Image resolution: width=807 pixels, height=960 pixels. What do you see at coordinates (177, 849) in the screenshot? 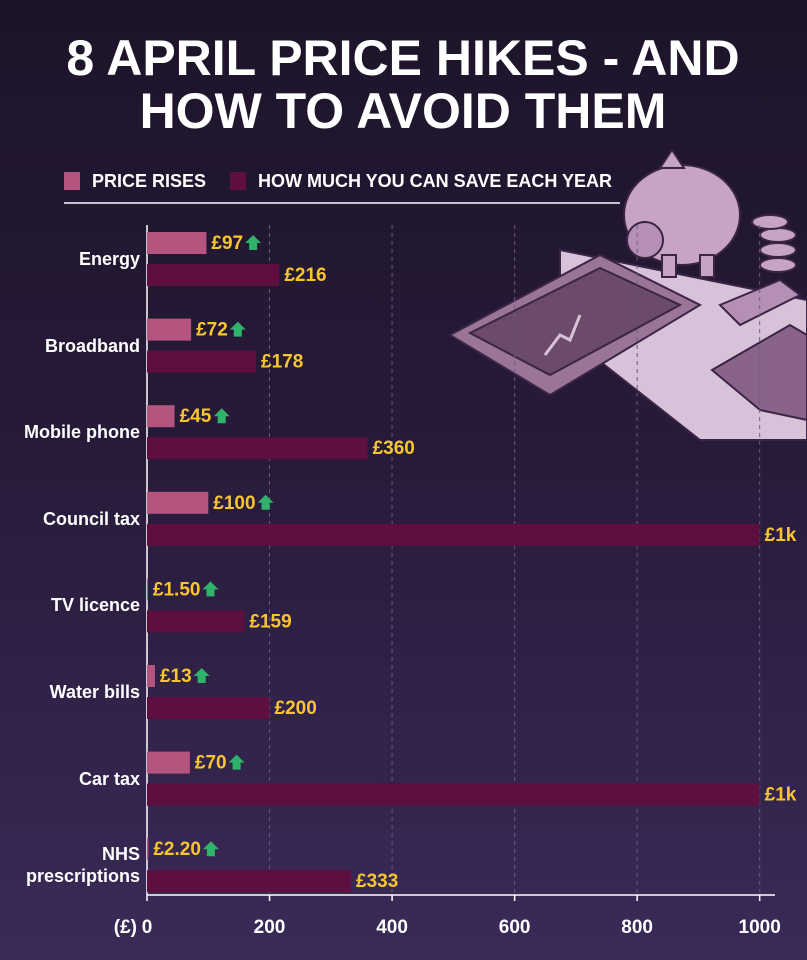
I see `value-label: £2.20` at bounding box center [177, 849].